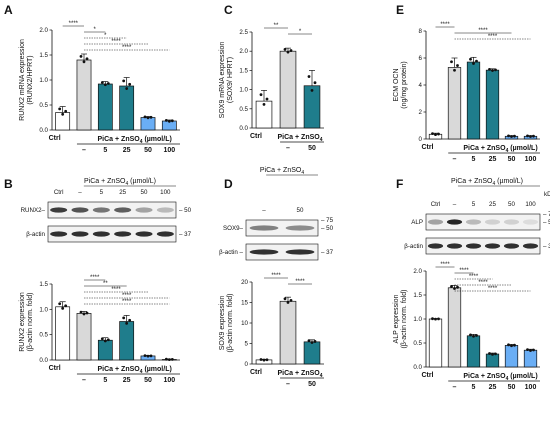 The image size is (550, 429). I want to click on y-axis-label: (SOX9/ HPRT), so click(230, 80).